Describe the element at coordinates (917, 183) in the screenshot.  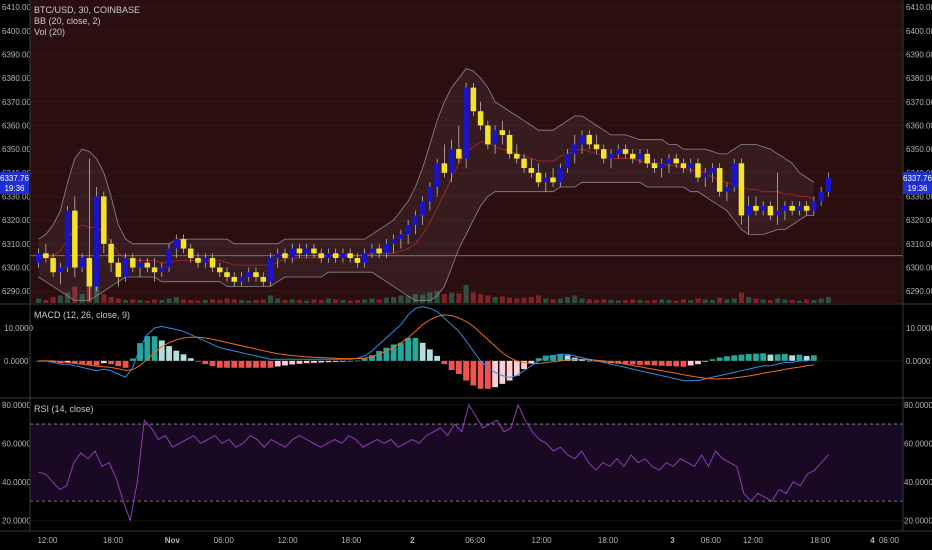
I see `last-price-badge-right` at that location.